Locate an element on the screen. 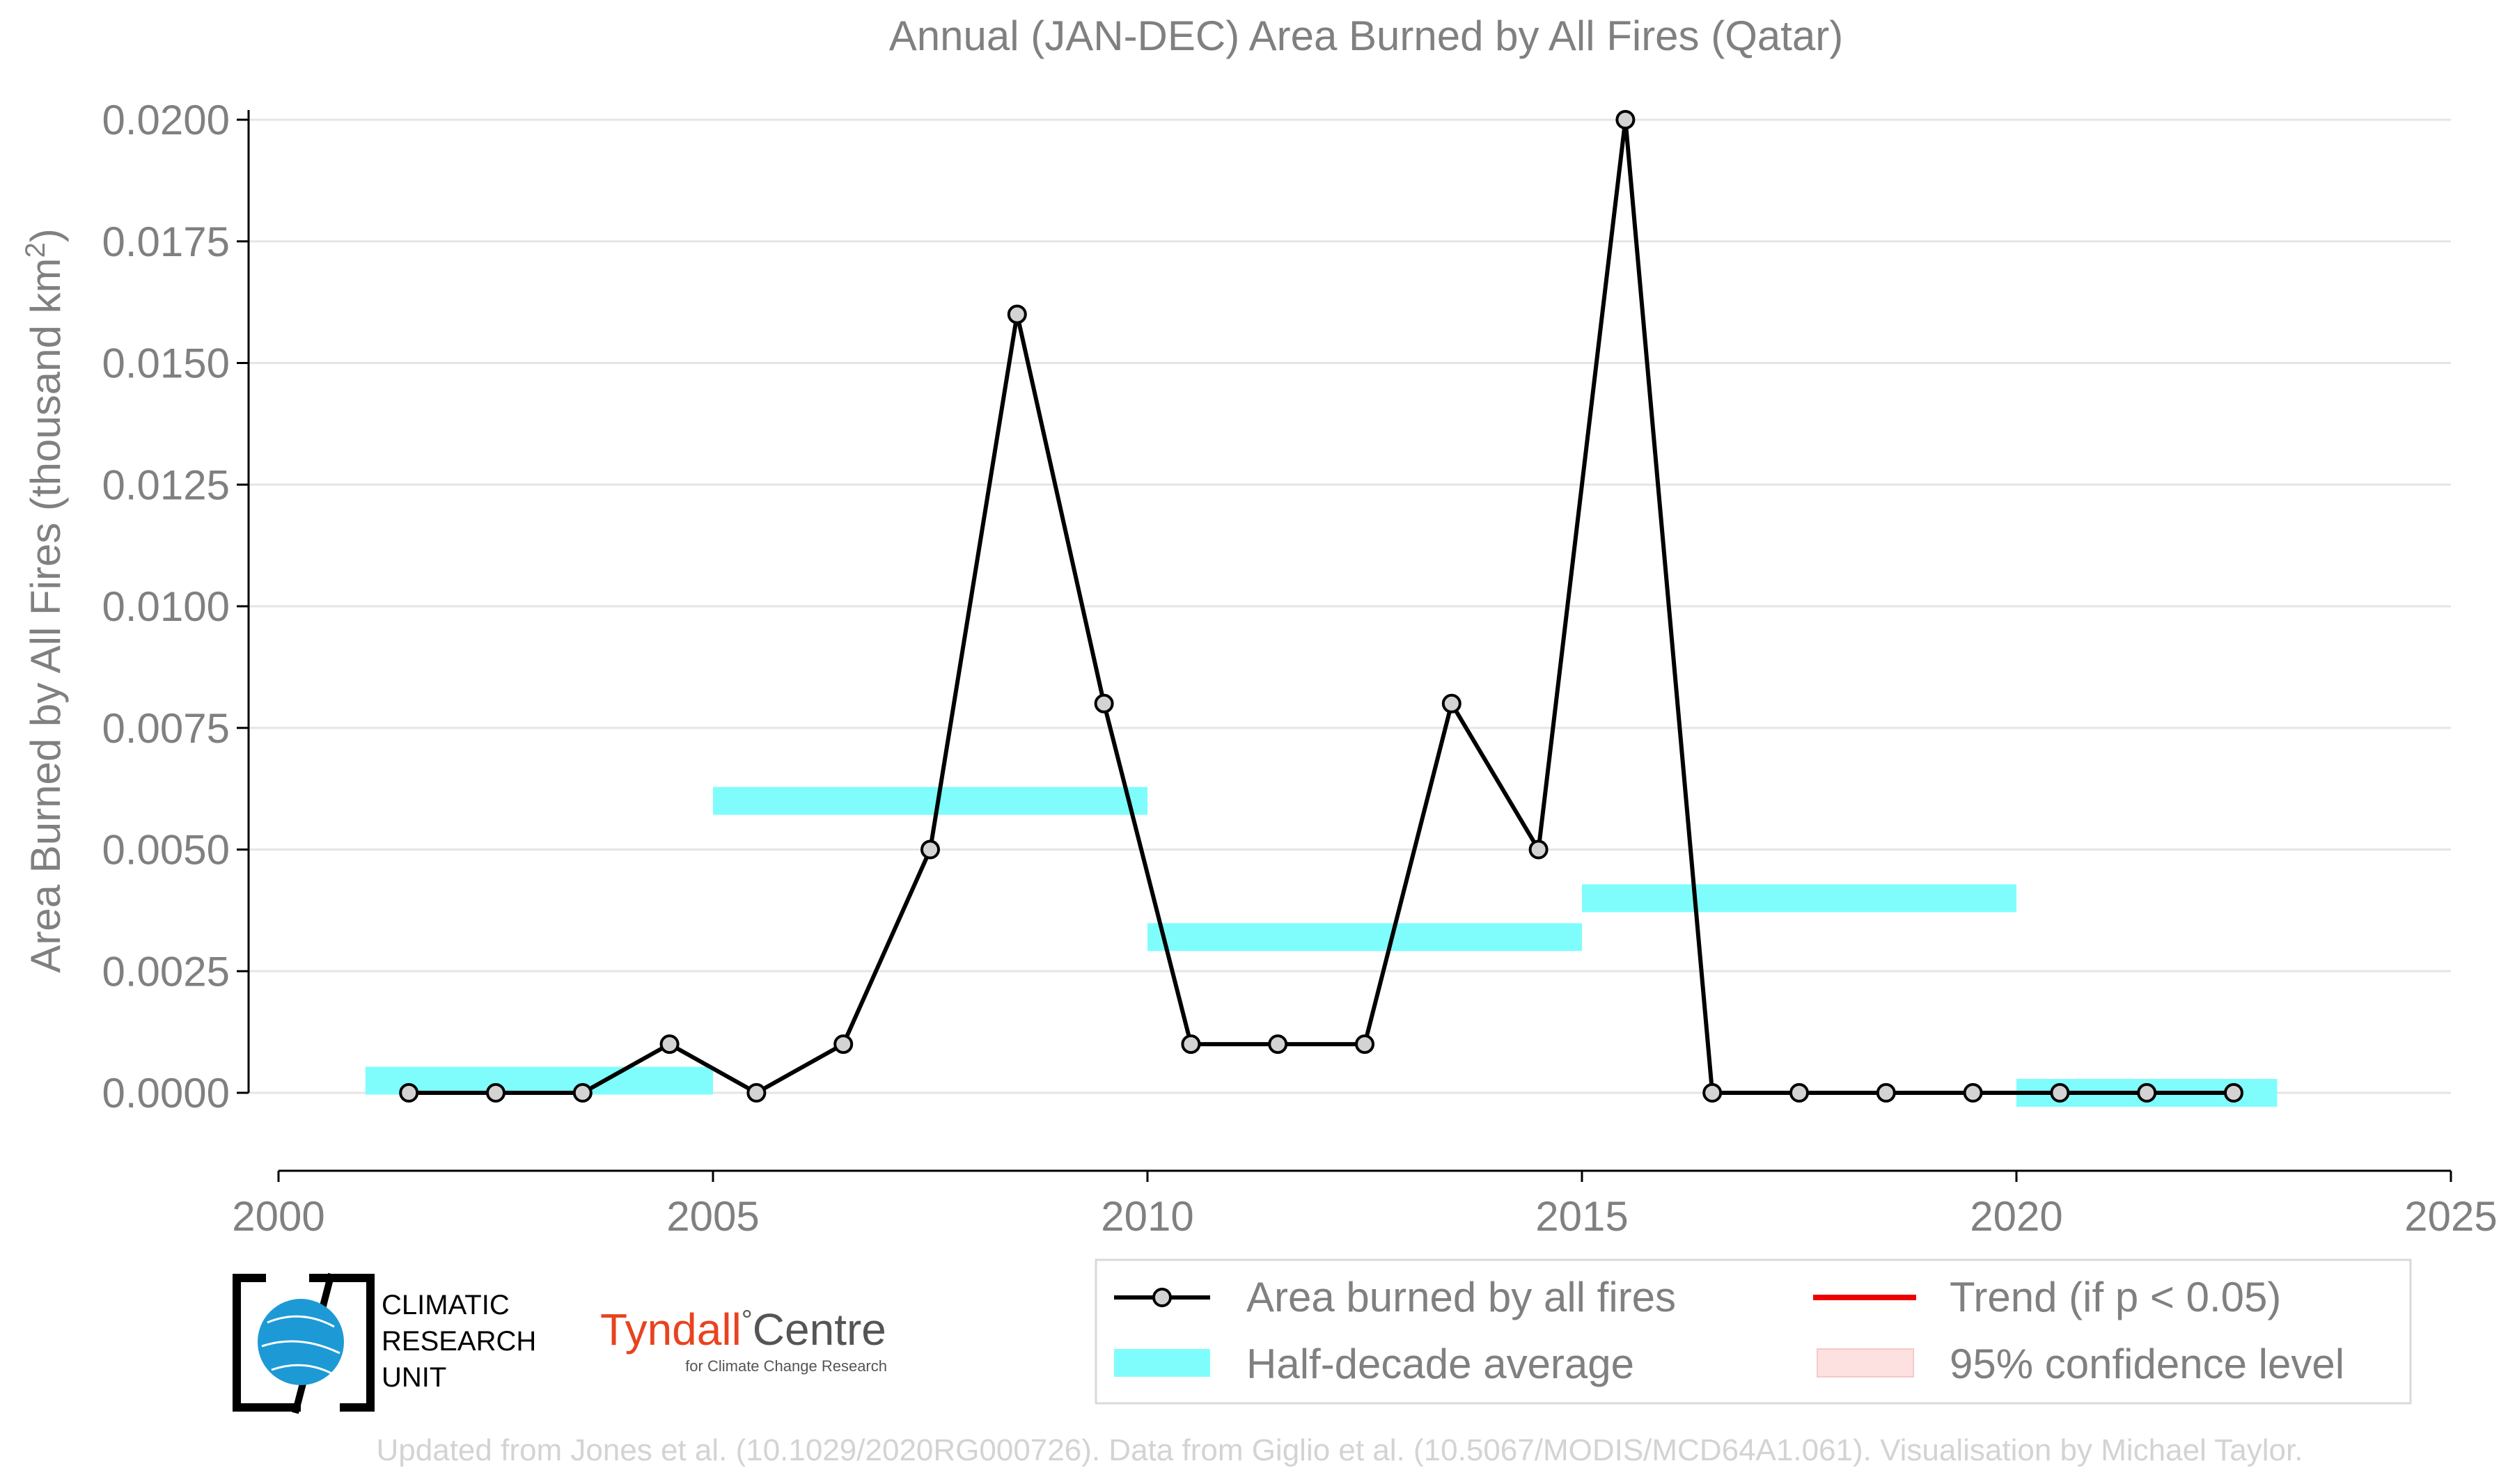 Image resolution: width=2508 pixels, height=1484 pixels. cru-logo-bracket-right is located at coordinates (342, 1343).